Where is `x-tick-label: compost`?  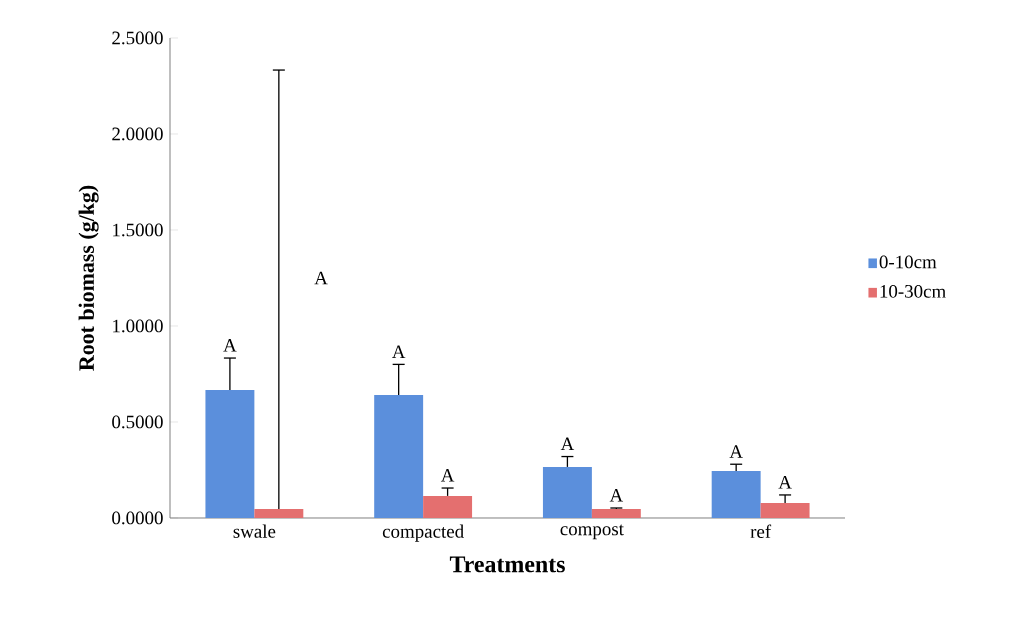 x-tick-label: compost is located at coordinates (592, 532).